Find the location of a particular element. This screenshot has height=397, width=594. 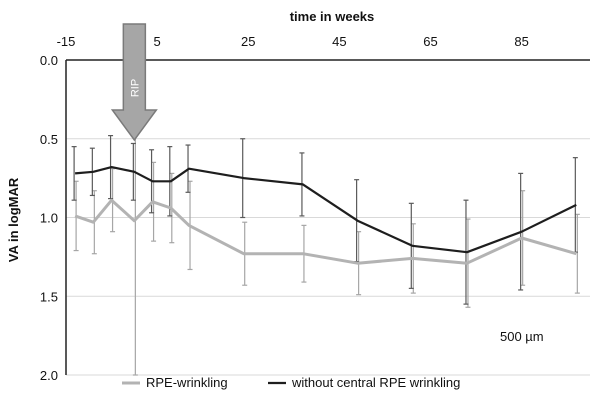

legend-label: RPE-wrinkling is located at coordinates (187, 382).